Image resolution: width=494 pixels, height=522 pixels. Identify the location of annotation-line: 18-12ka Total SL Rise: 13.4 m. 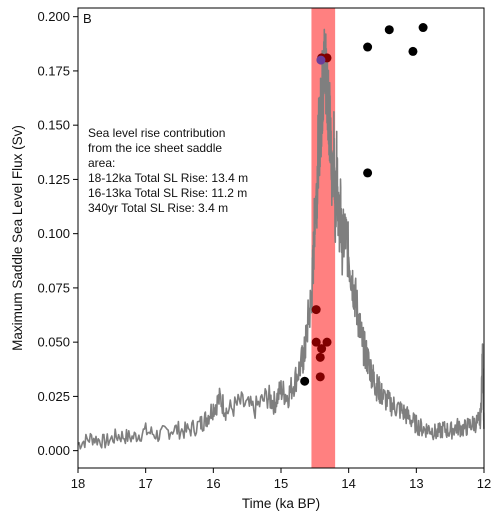
(168, 178).